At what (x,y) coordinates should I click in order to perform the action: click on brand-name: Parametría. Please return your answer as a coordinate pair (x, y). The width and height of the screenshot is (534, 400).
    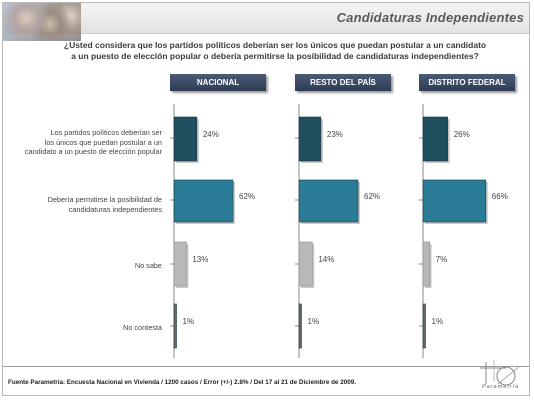
    Looking at the image, I should click on (501, 387).